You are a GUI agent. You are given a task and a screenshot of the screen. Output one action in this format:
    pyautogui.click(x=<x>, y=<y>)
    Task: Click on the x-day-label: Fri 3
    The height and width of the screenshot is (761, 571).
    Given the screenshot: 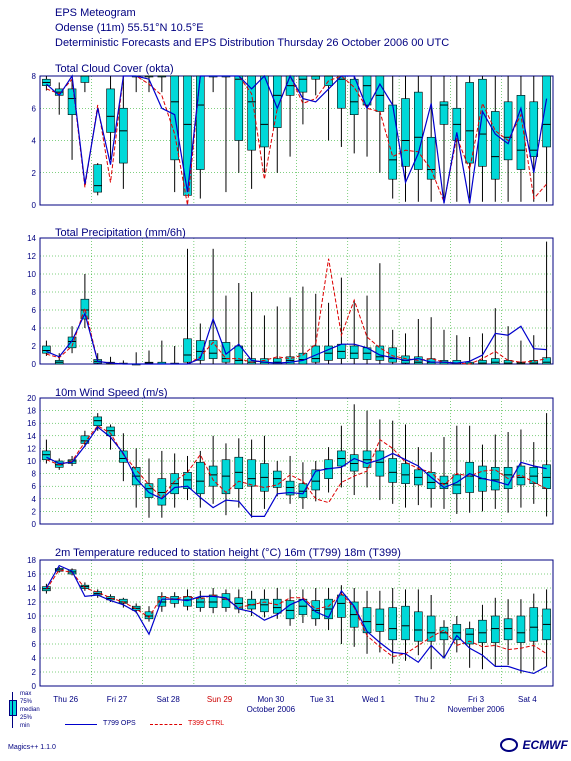 What is the action you would take?
    pyautogui.click(x=476, y=699)
    